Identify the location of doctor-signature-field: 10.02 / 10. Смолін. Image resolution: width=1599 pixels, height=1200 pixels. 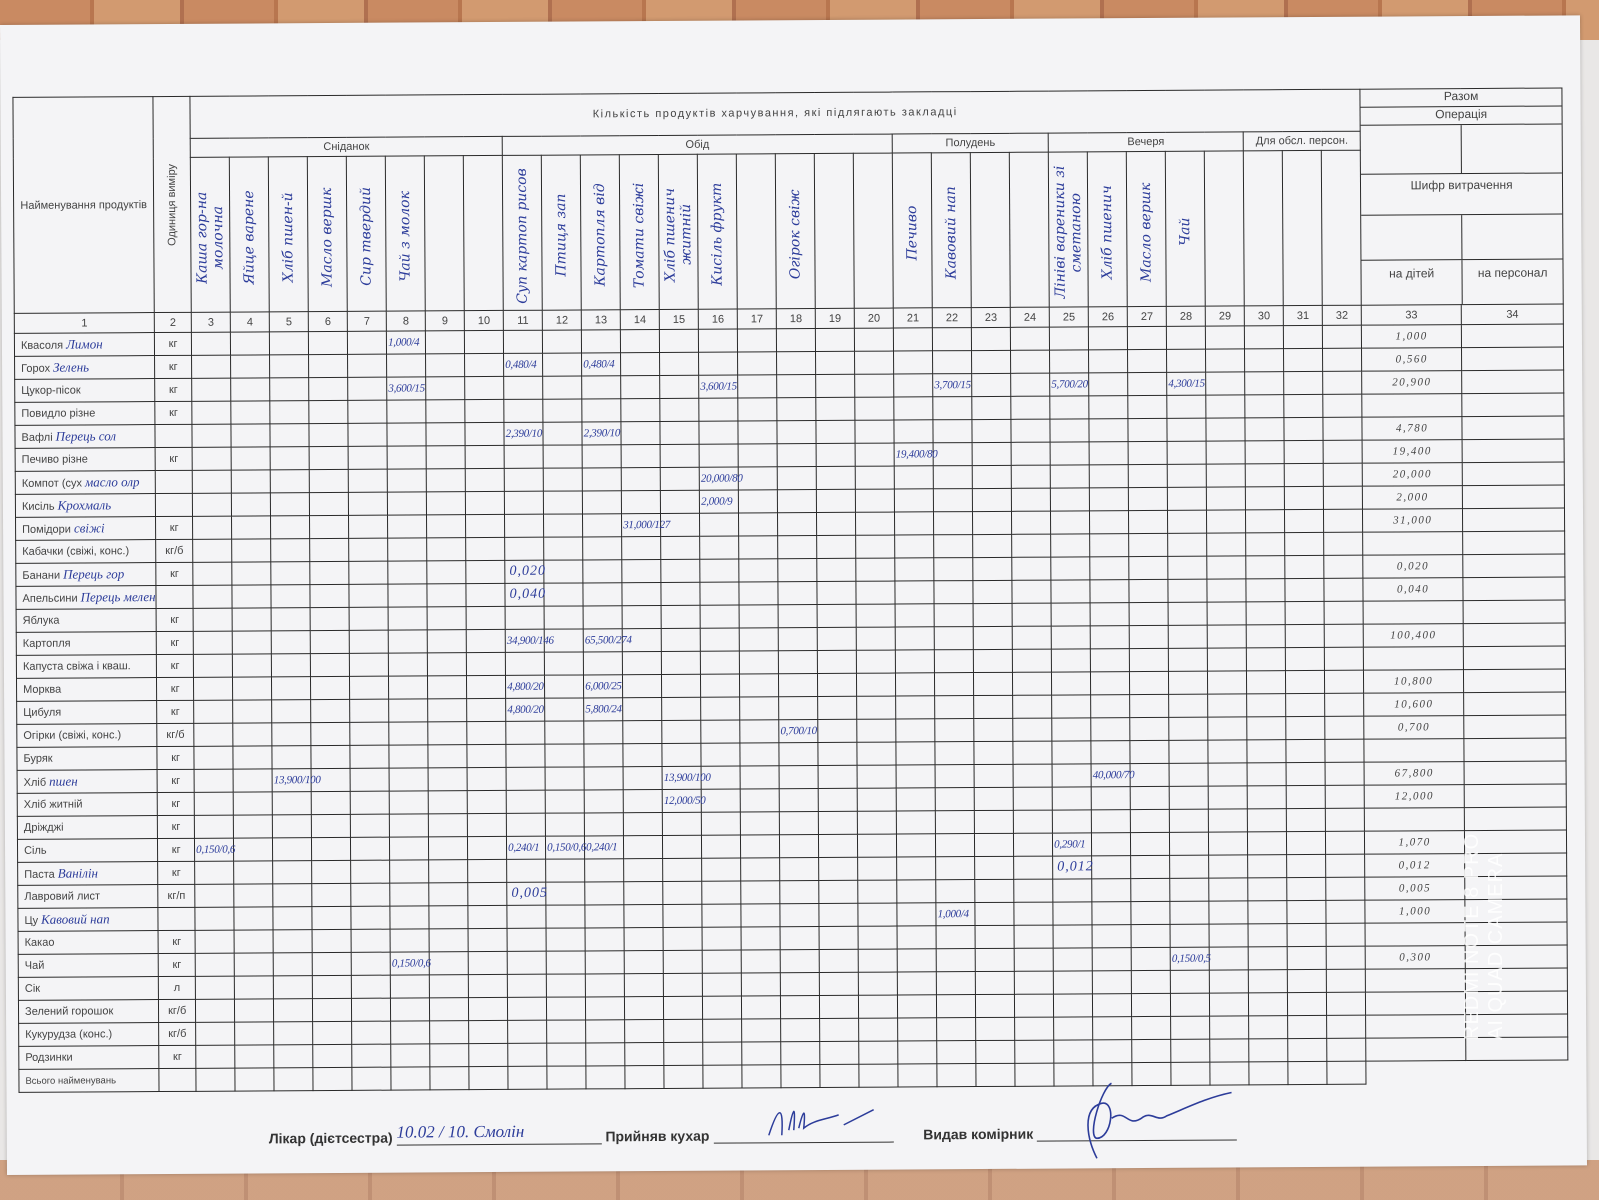
(499, 1133).